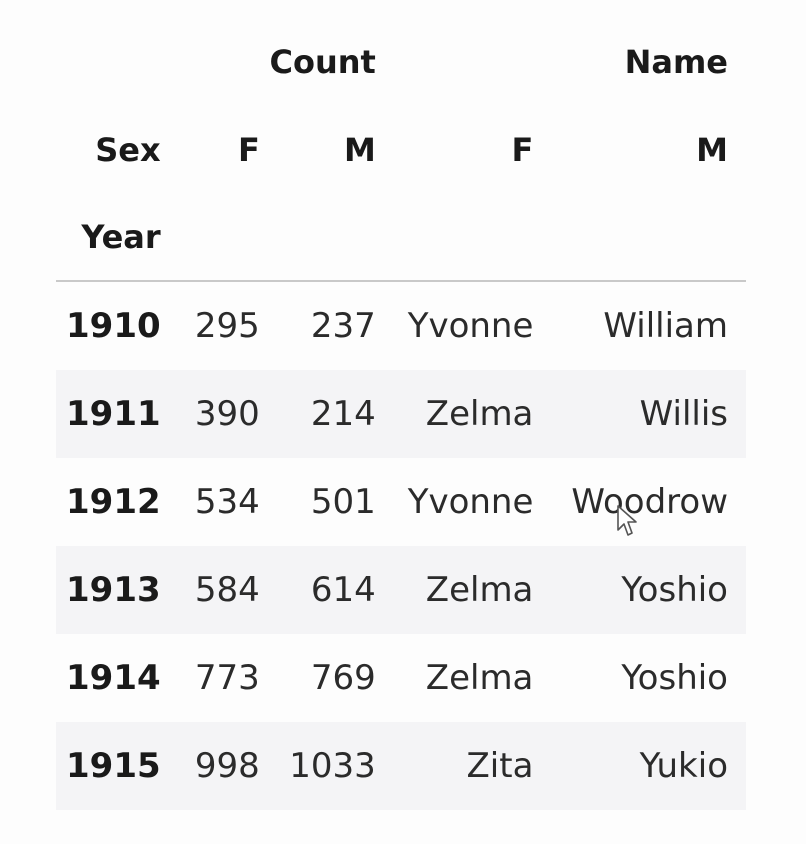  Describe the element at coordinates (121, 237) in the screenshot. I see `header-index-year: Year` at that location.